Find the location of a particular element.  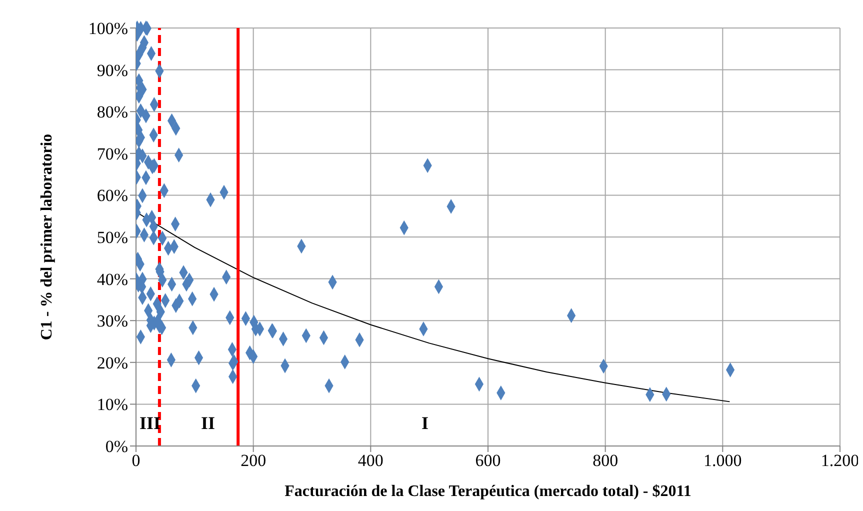

x-tick-label: 1.000 is located at coordinates (723, 460).